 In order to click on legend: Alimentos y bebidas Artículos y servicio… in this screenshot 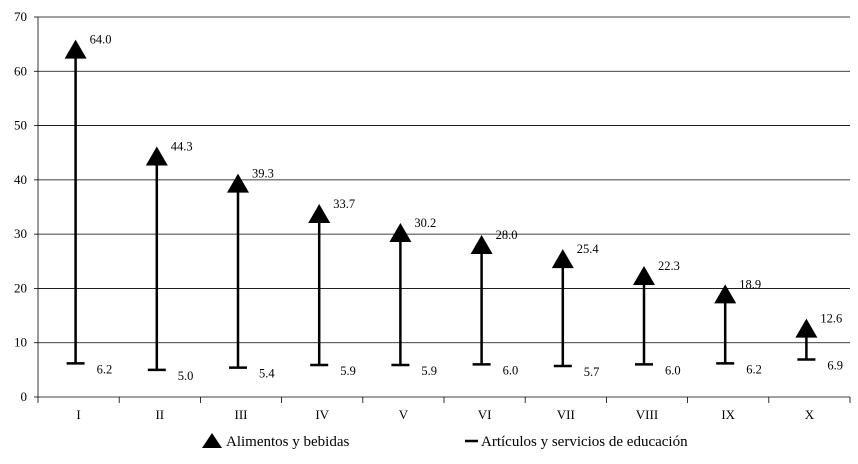, I will do `click(445, 441)`.